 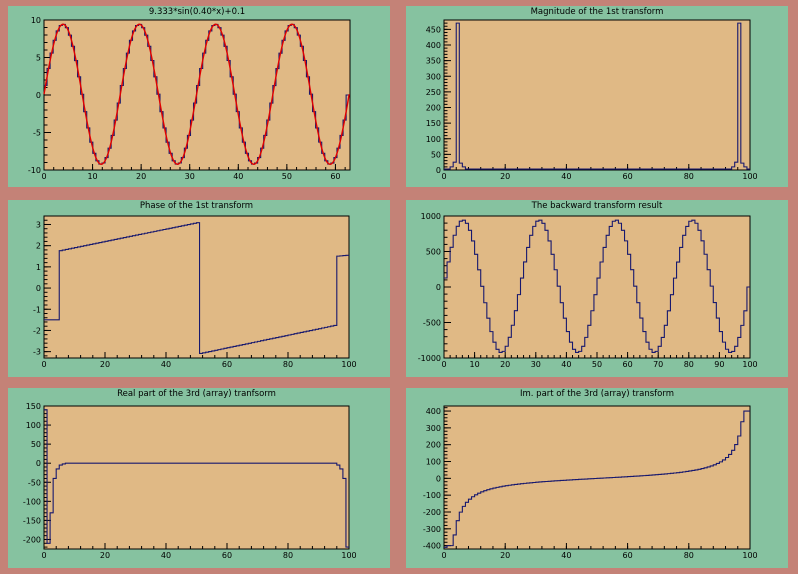 What do you see at coordinates (719, 364) in the screenshot?
I see `x-tick-label: 90` at bounding box center [719, 364].